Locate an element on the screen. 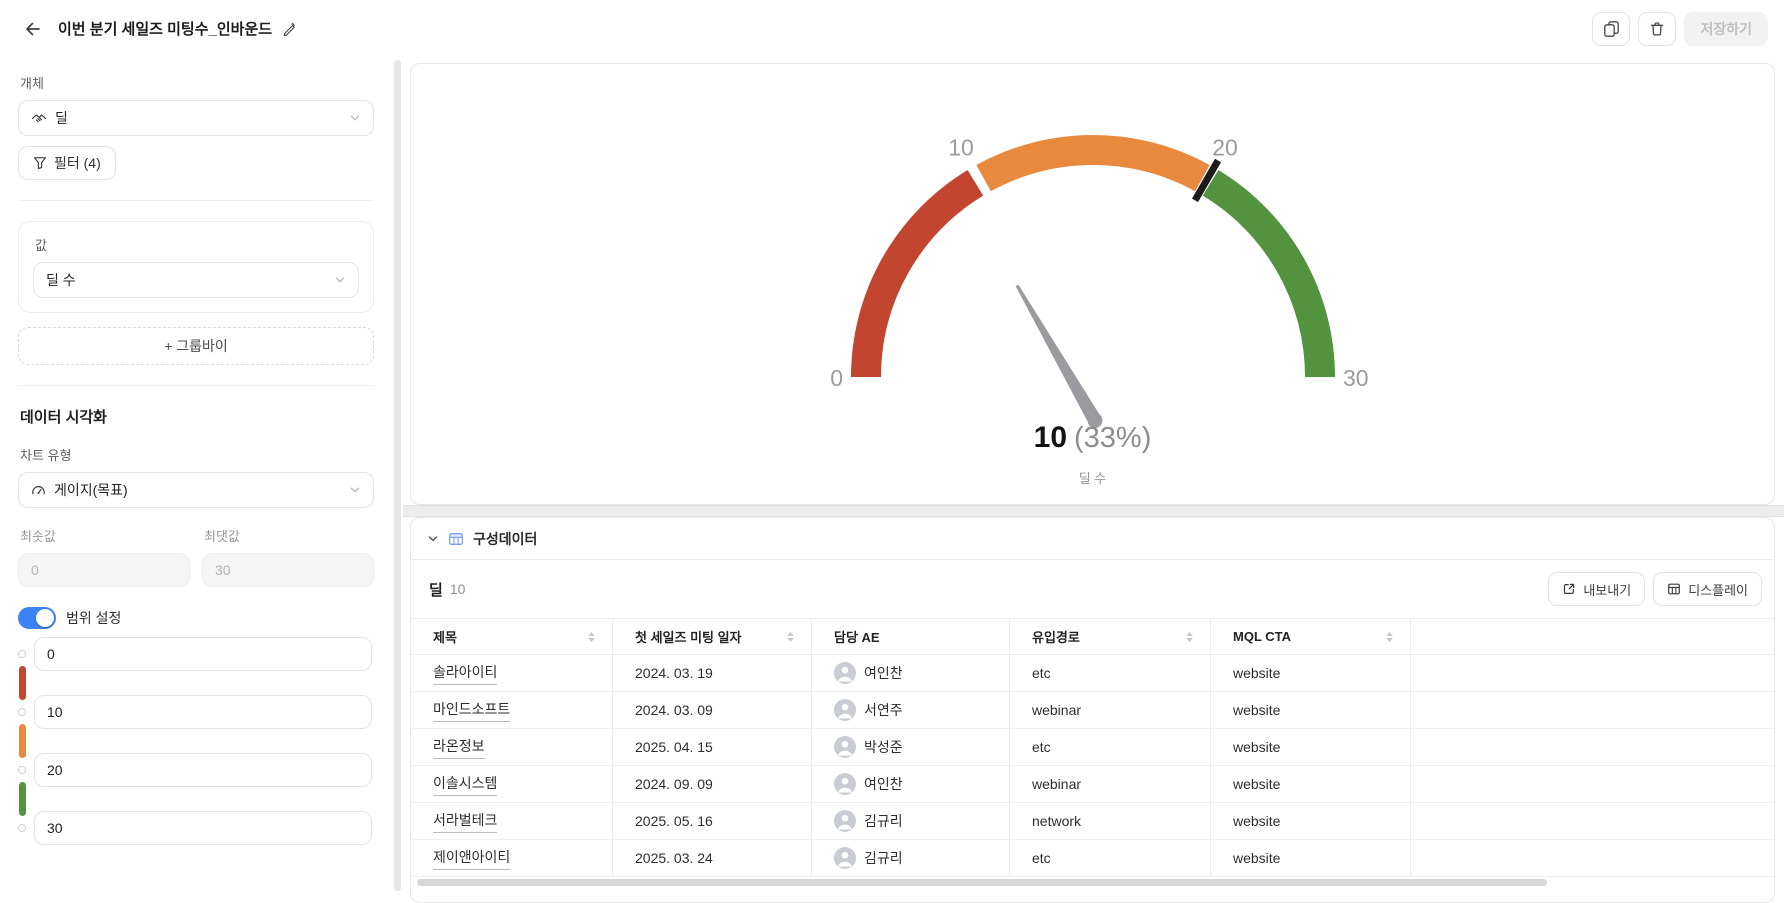  cell-title: 서라벌테크 is located at coordinates (512, 821).